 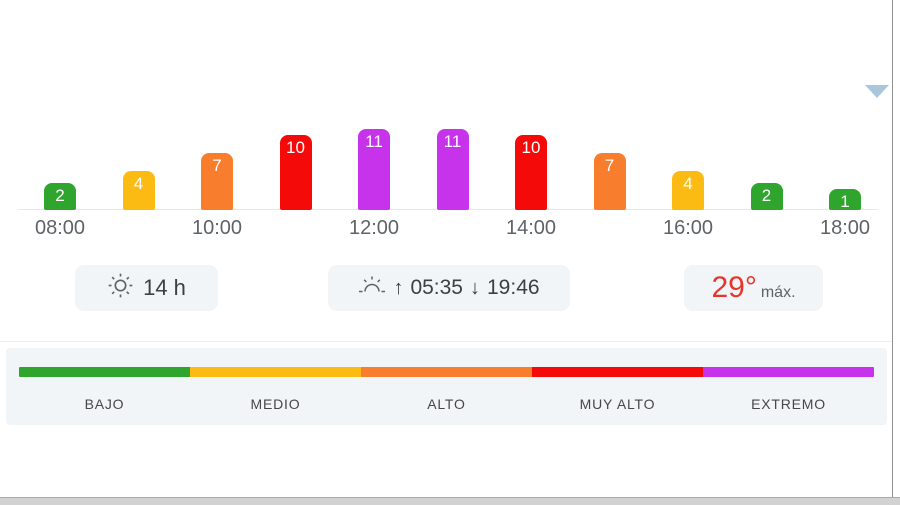 What do you see at coordinates (446, 386) in the screenshot?
I see `uv-level-legend: BAJO MEDIO ALTO MUY ALTO EXTREMO` at bounding box center [446, 386].